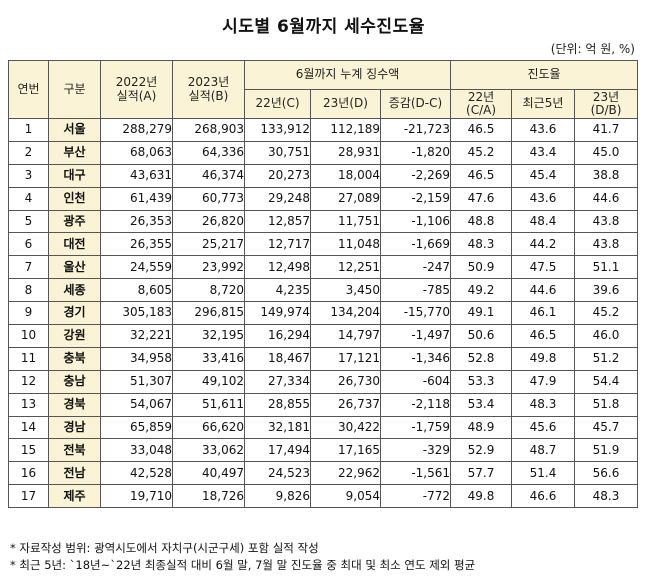 Image resolution: width=647 pixels, height=582 pixels. I want to click on cell-row-number: 13, so click(28, 404).